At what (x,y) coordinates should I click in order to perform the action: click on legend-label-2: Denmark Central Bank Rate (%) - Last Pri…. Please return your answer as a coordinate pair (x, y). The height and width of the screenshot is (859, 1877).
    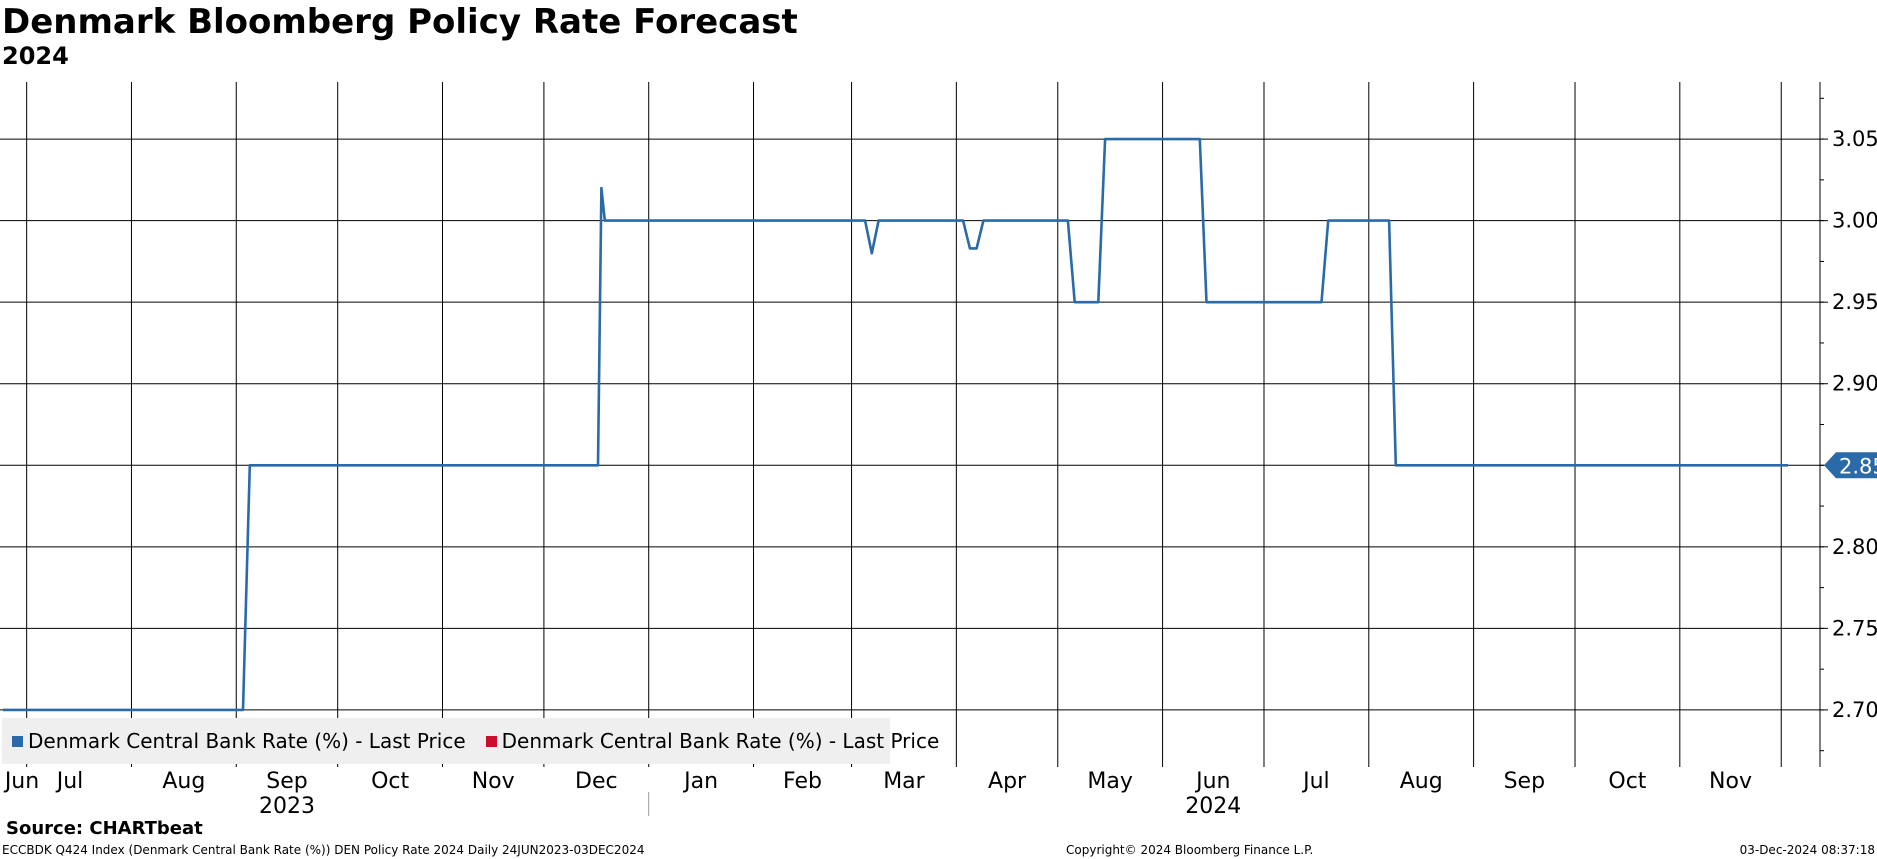
    Looking at the image, I should click on (720, 741).